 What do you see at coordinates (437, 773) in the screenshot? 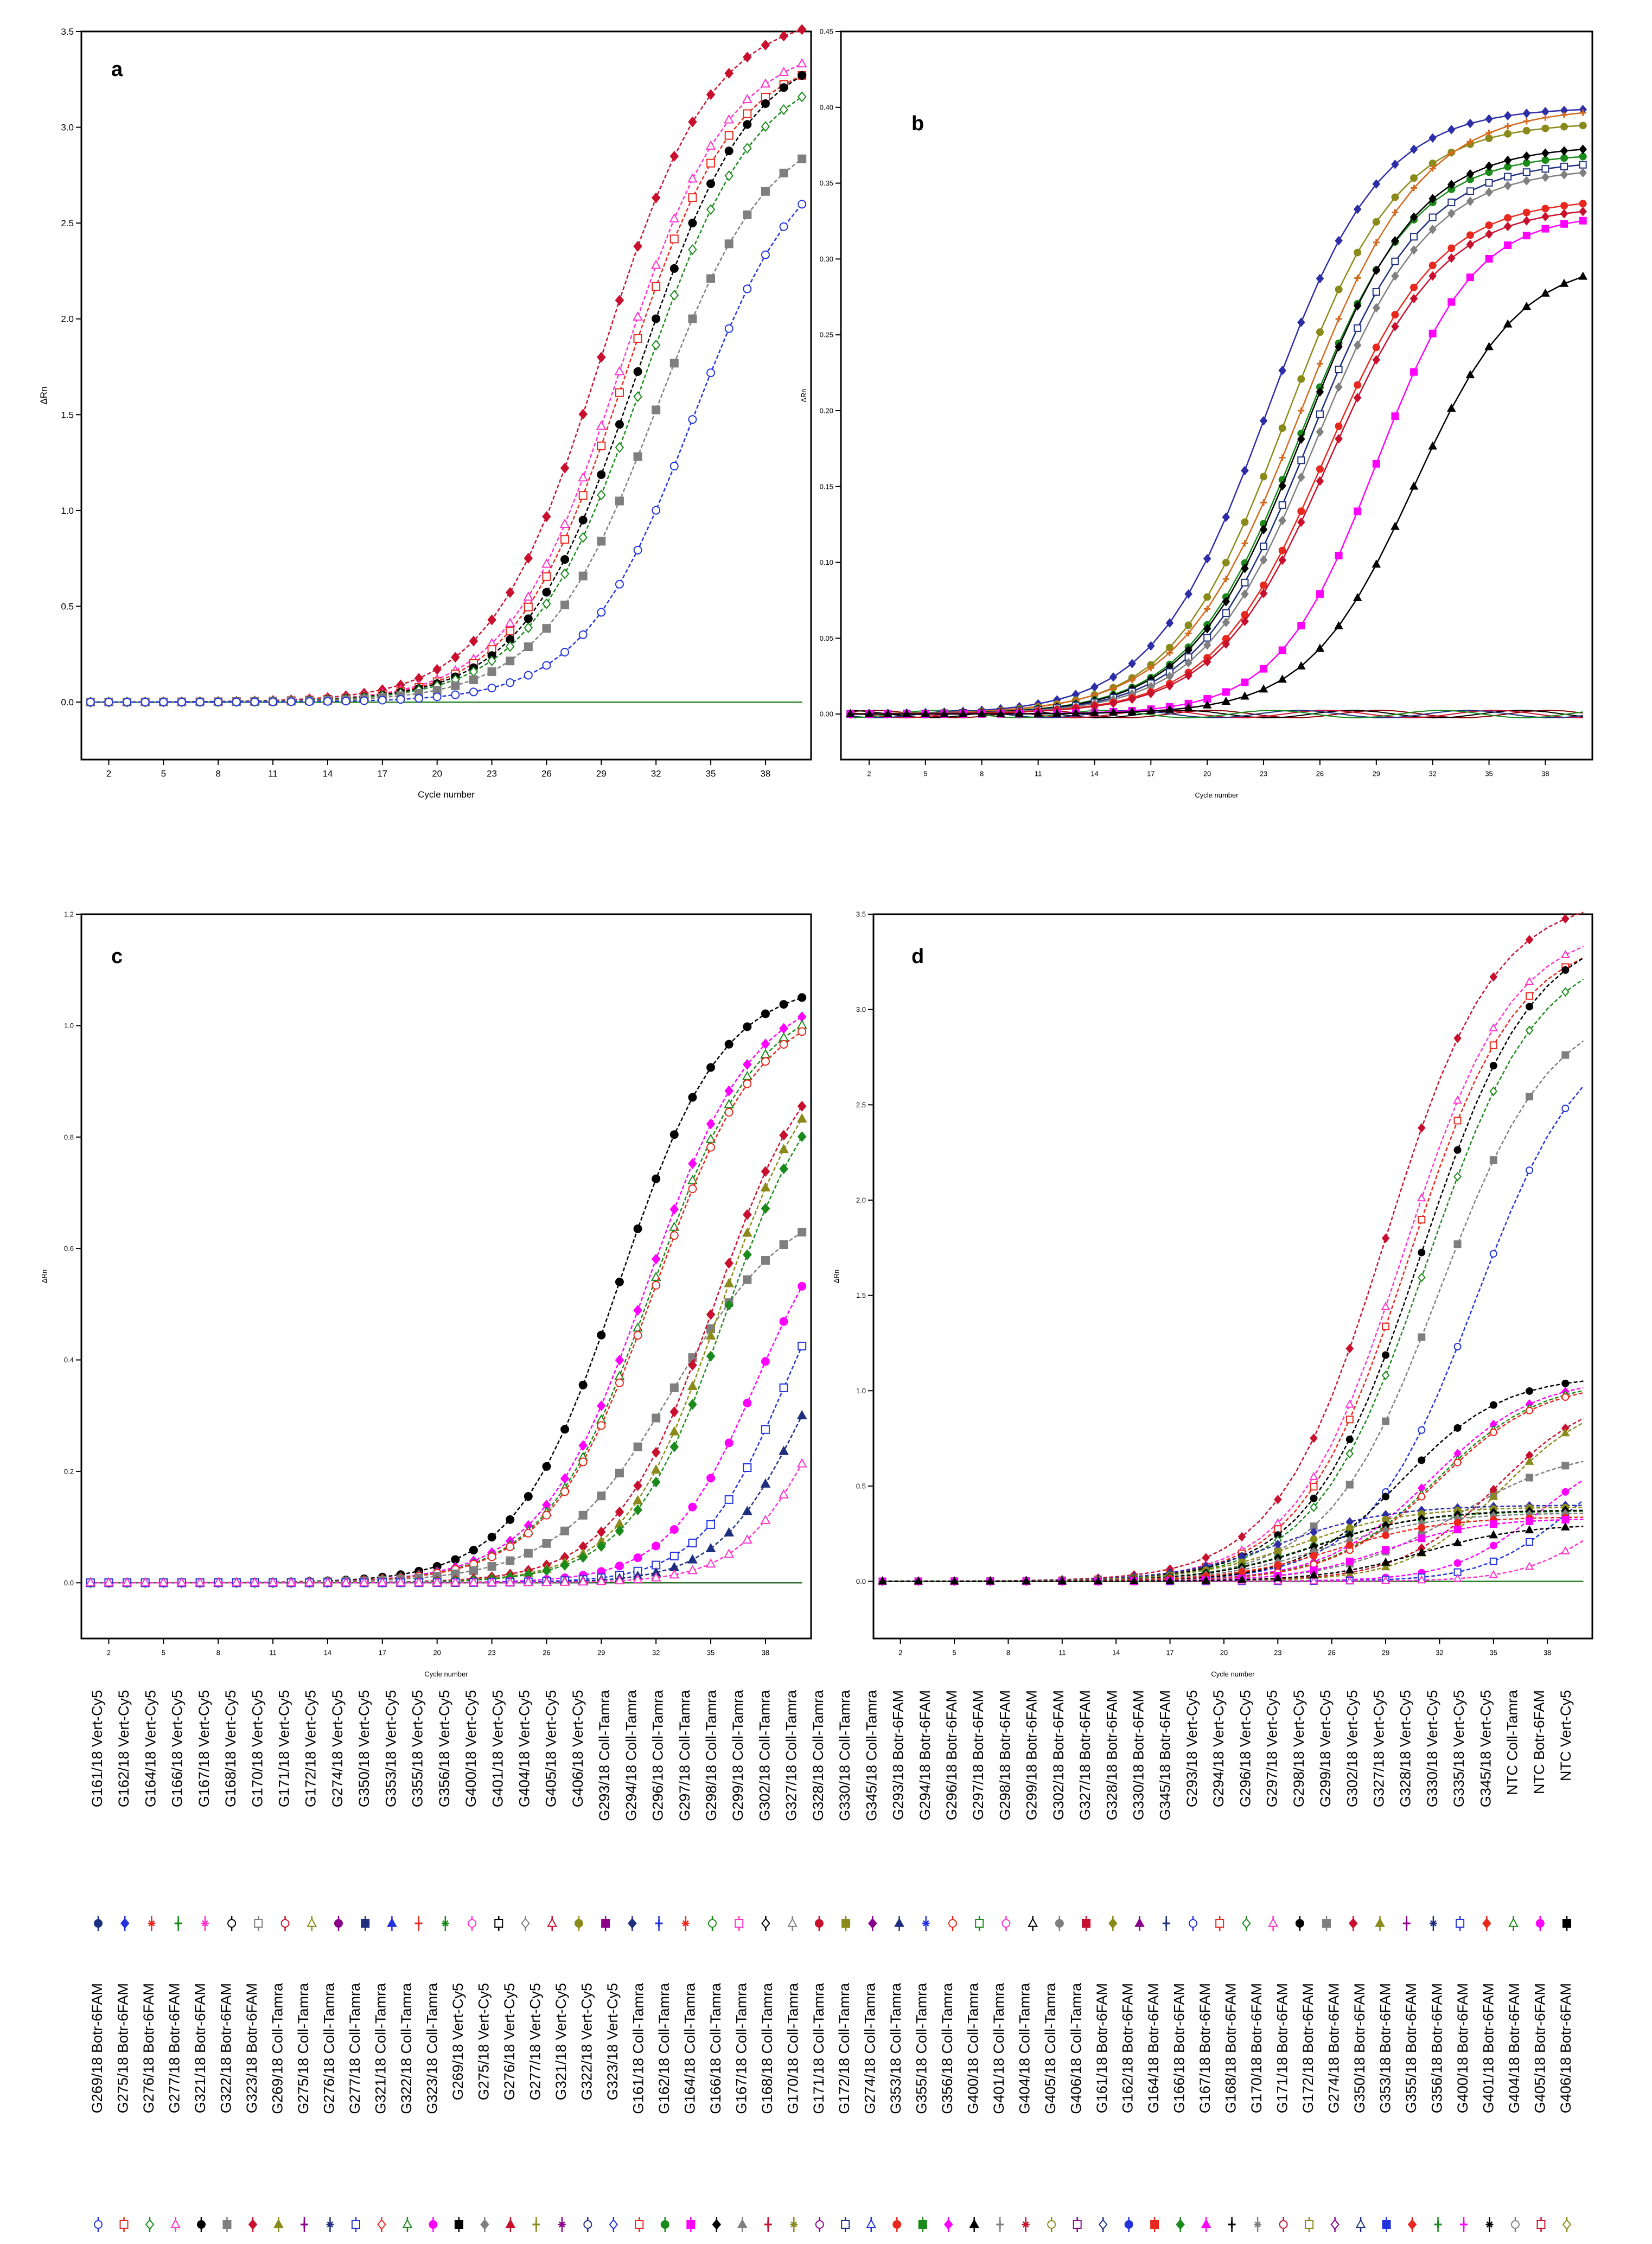
I see `x-tick-label: 20` at bounding box center [437, 773].